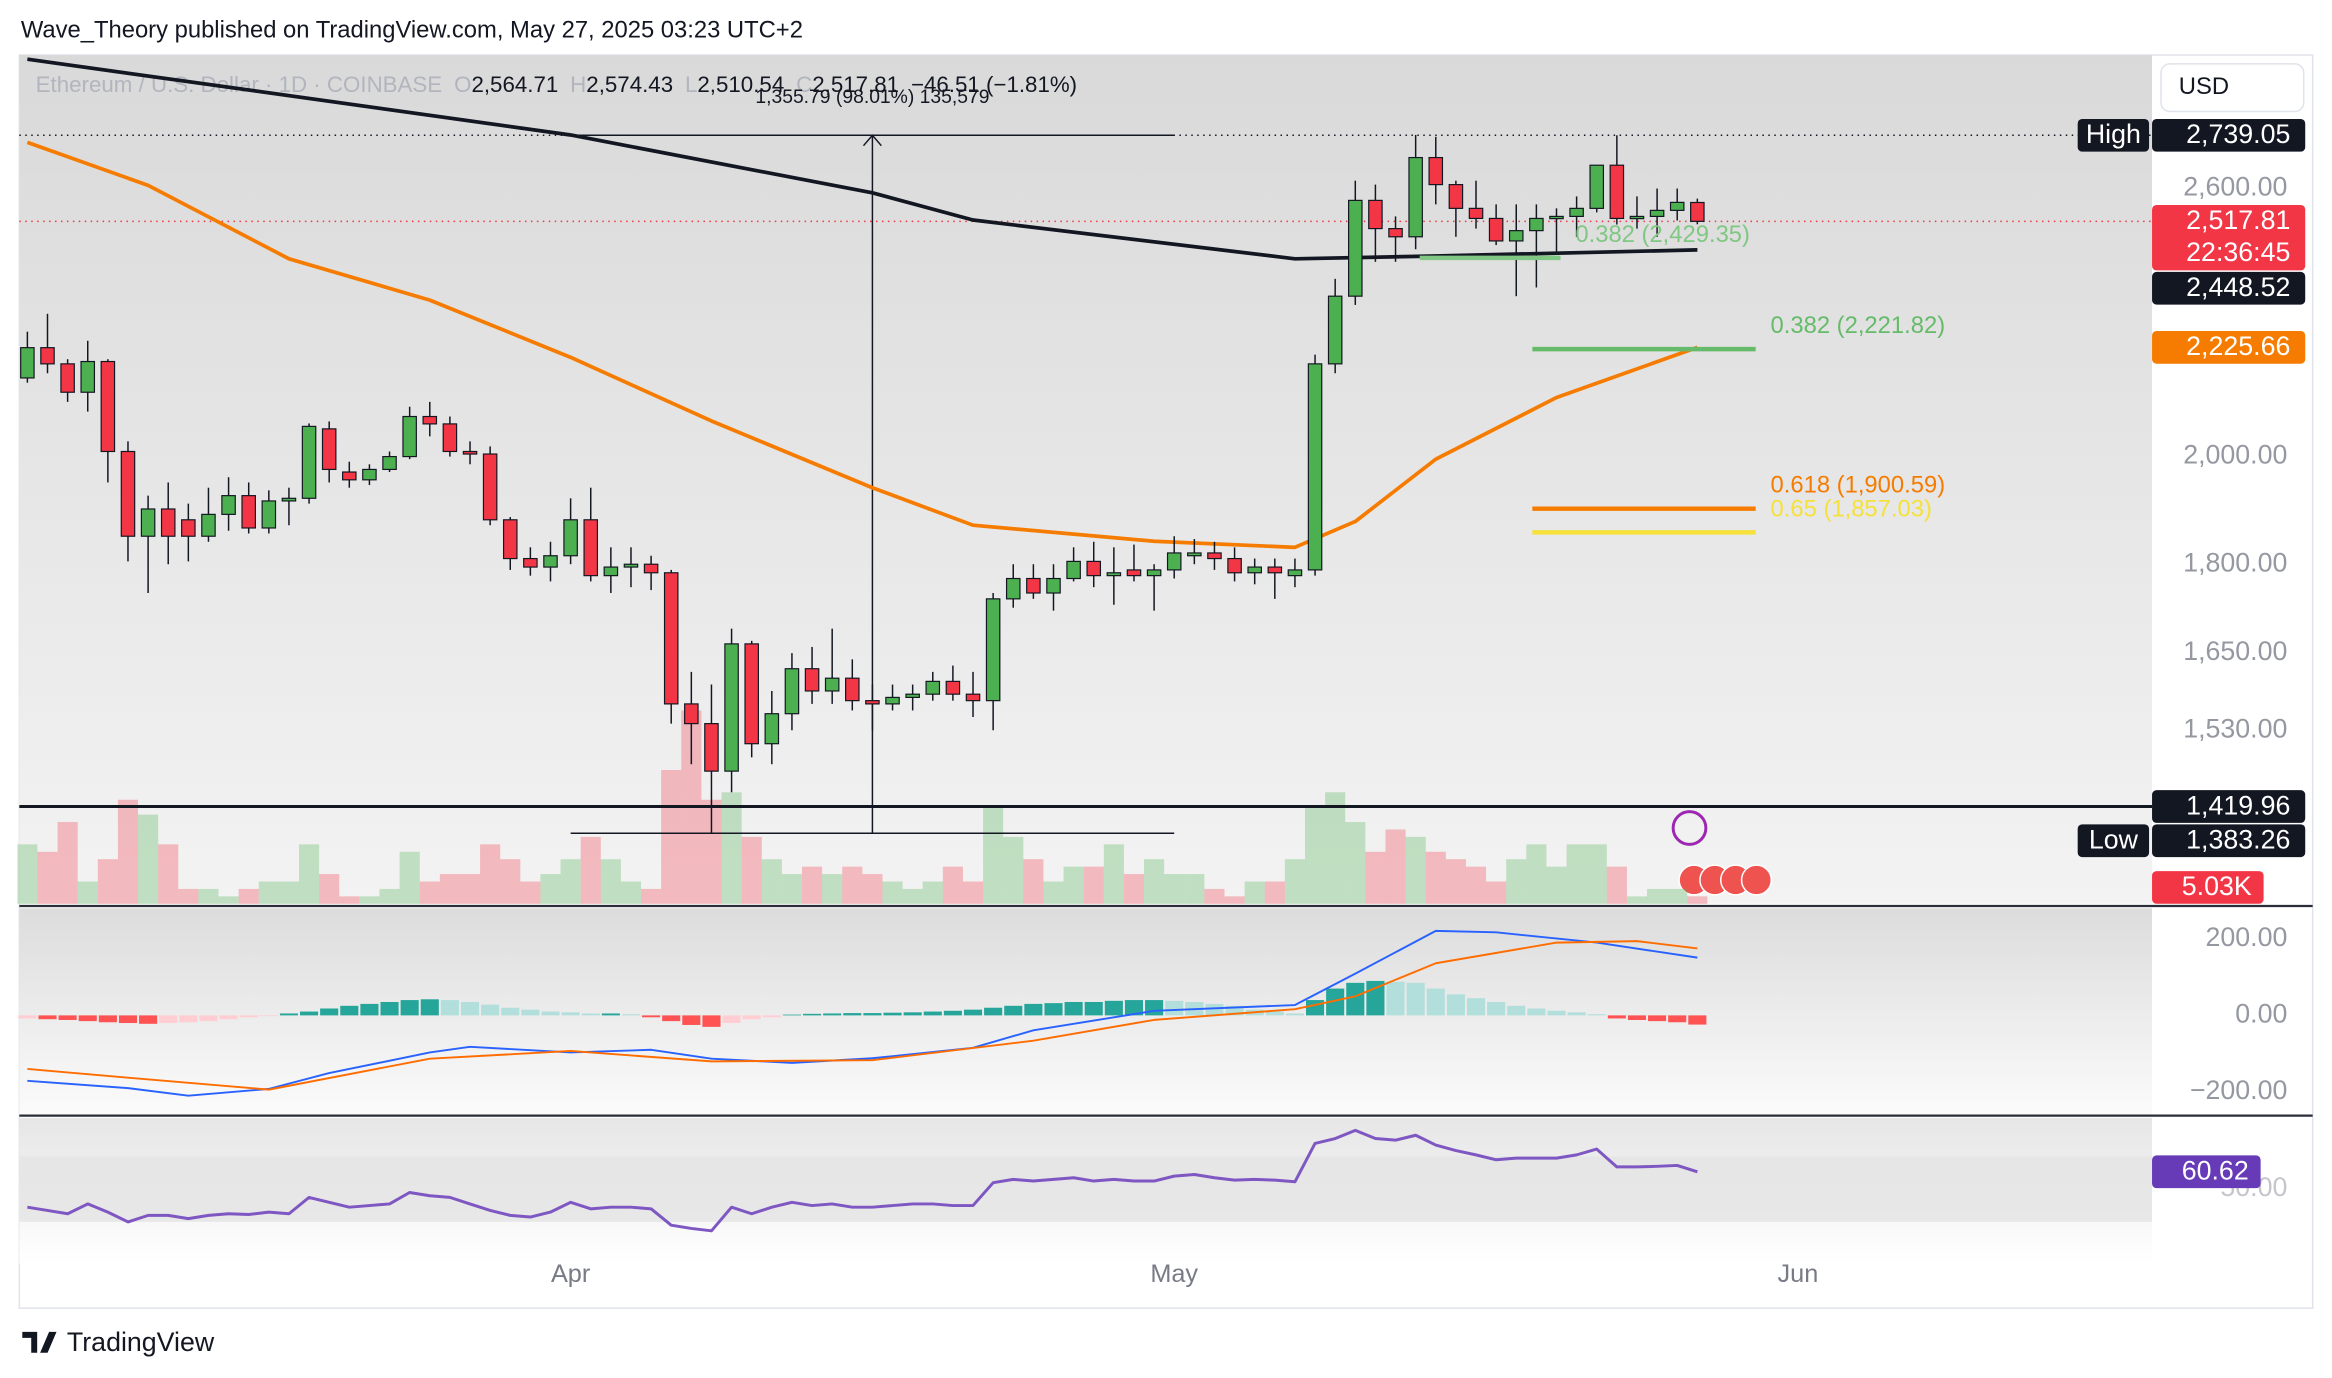 The height and width of the screenshot is (1378, 2332). What do you see at coordinates (578, 84) in the screenshot?
I see `ohlc-key: H` at bounding box center [578, 84].